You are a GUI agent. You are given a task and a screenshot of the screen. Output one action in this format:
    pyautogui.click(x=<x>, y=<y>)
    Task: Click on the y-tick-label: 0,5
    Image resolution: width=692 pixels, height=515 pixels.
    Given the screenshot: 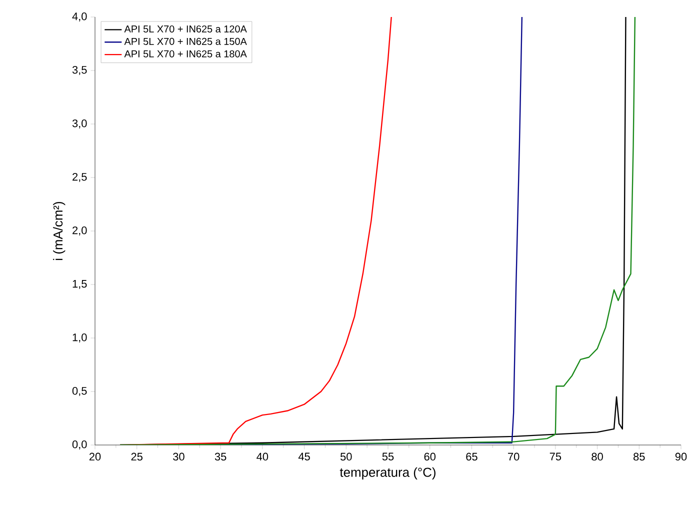 What is the action you would take?
    pyautogui.click(x=79, y=391)
    